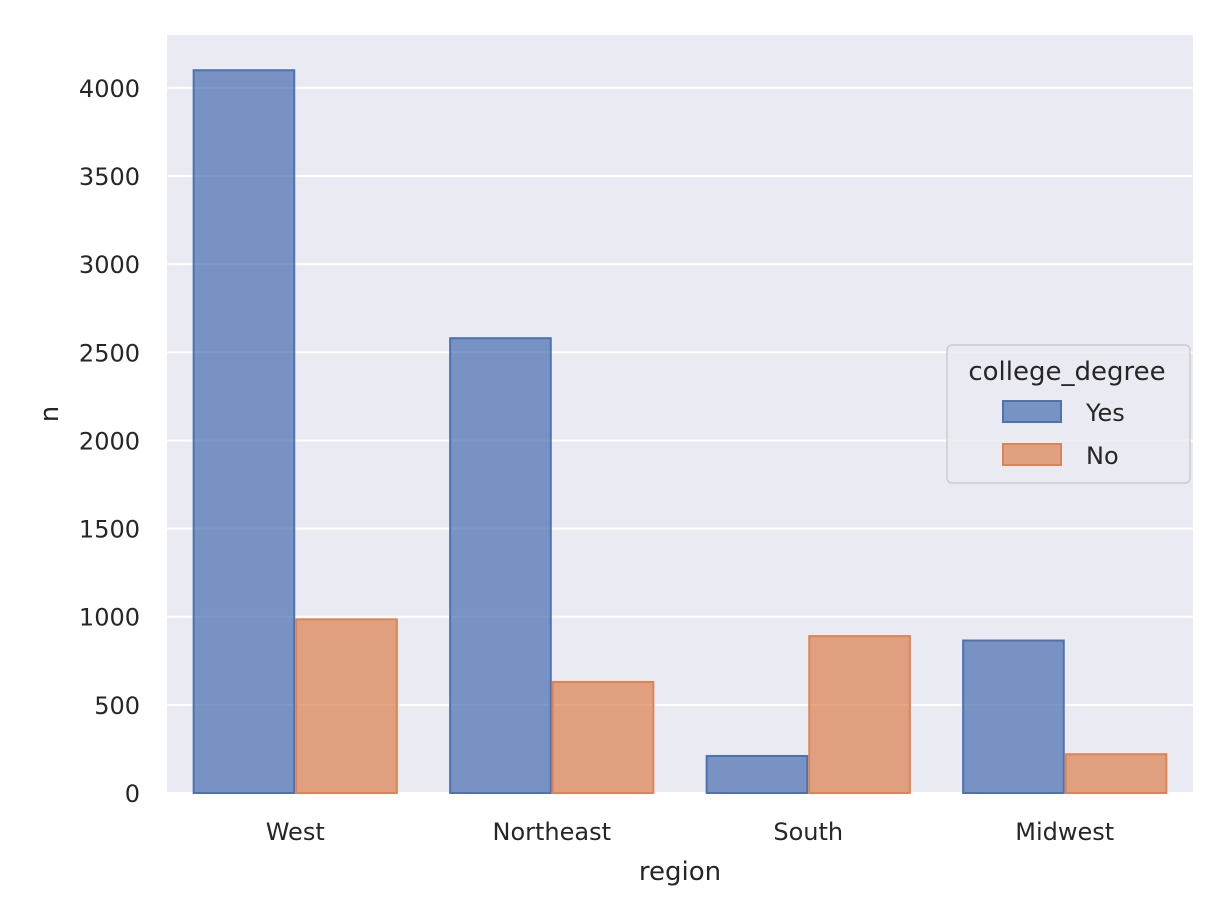  Describe the element at coordinates (132, 794) in the screenshot. I see `y-tick-label: 0` at that location.